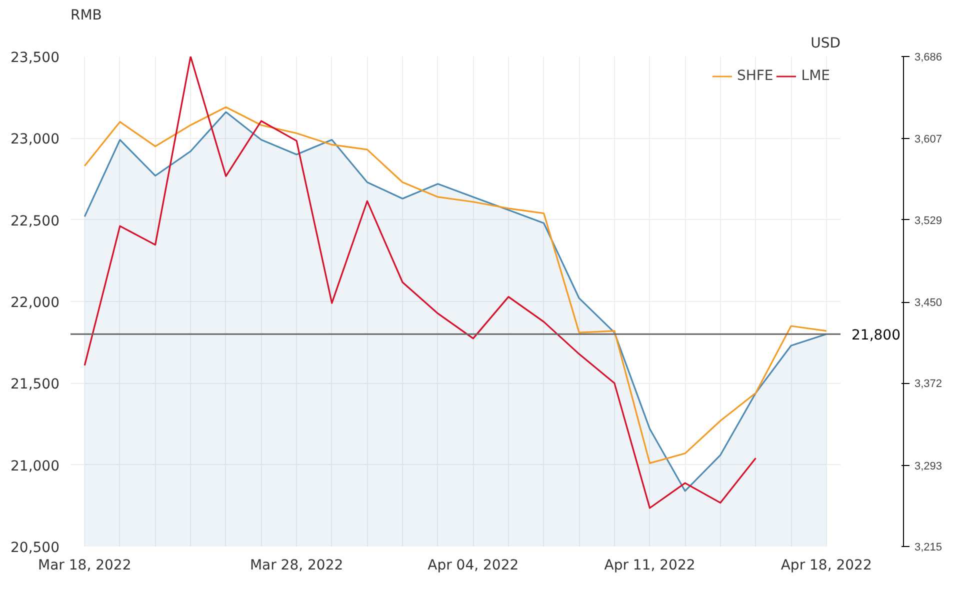 This screenshot has height=591, width=970. I want to click on y-tick-label: 22,500, so click(35, 221).